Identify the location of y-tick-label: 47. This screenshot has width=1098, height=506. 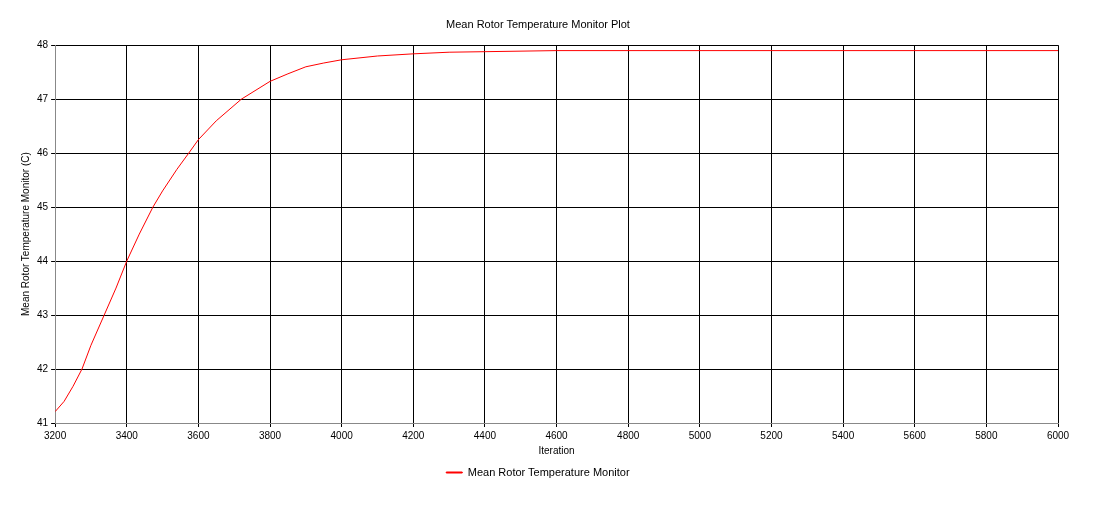
(43, 98).